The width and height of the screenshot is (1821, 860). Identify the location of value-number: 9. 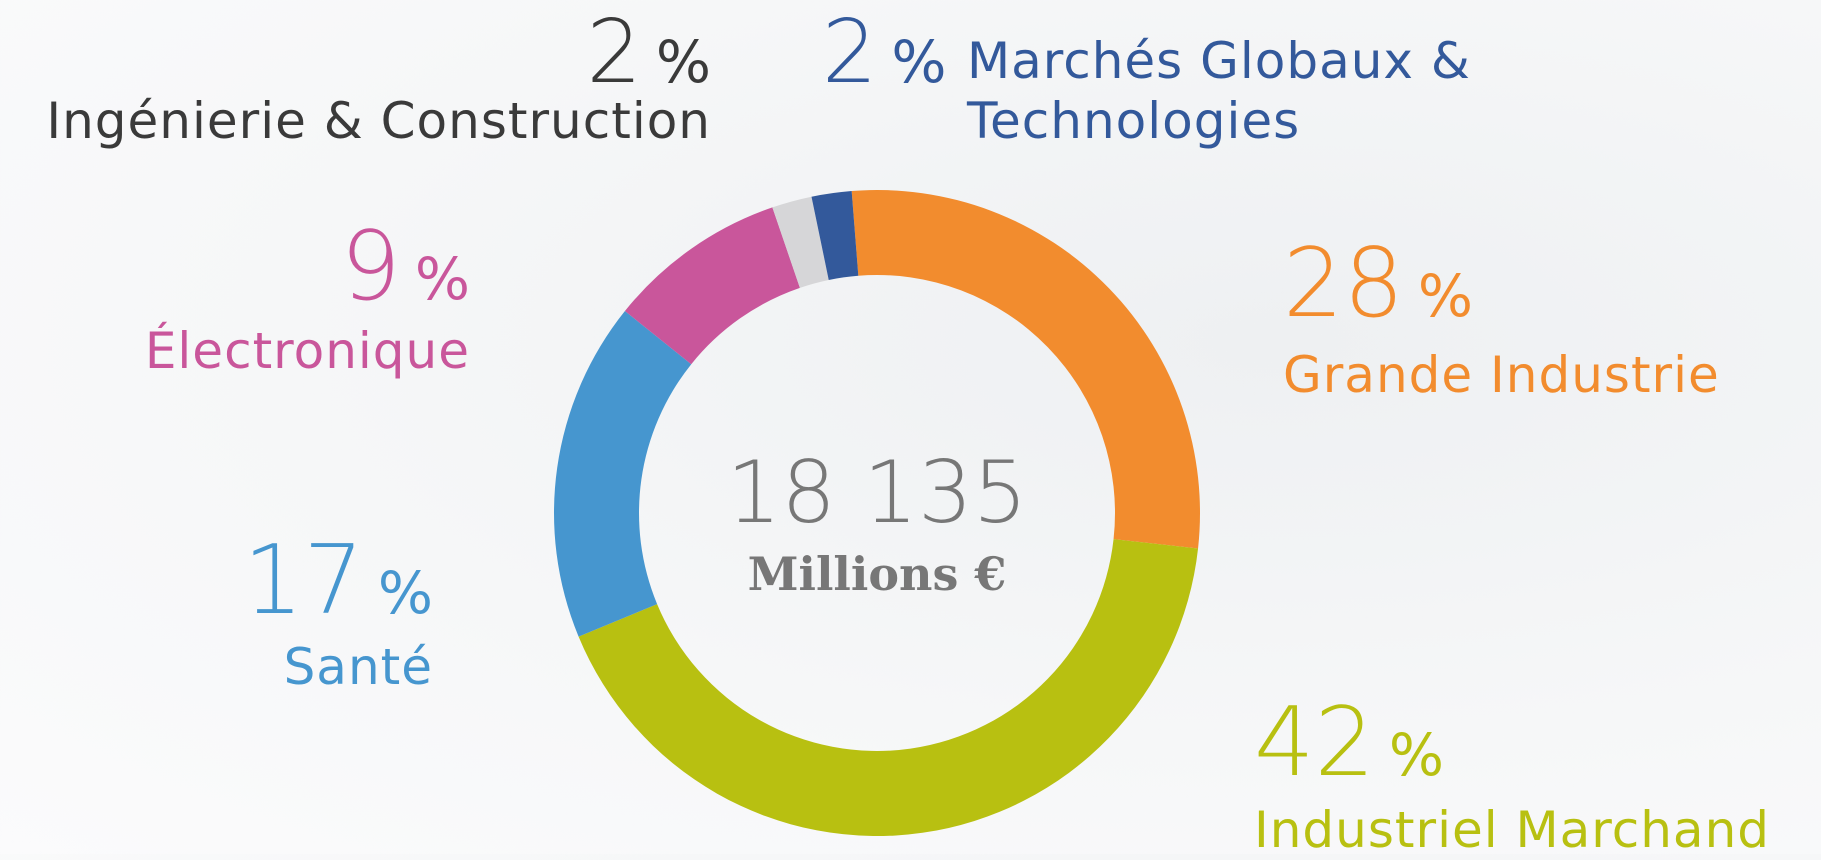
(370, 267).